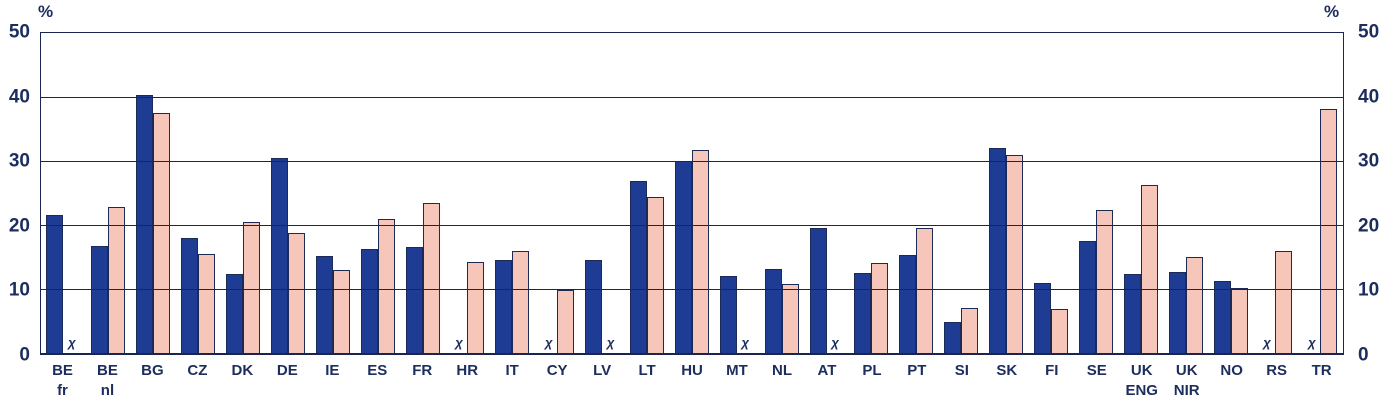 The height and width of the screenshot is (420, 1385). What do you see at coordinates (1321, 370) in the screenshot?
I see `x-label: TR` at bounding box center [1321, 370].